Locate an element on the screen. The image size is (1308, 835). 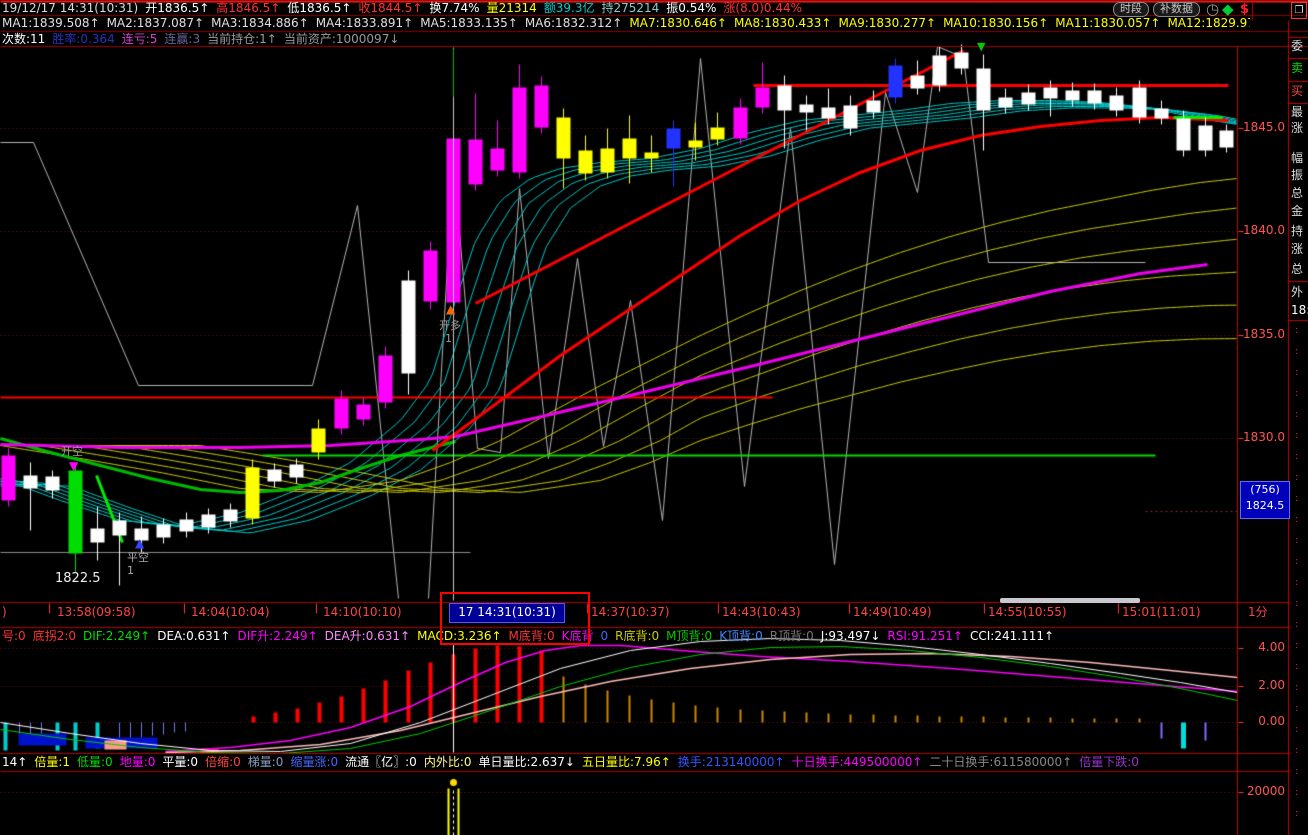
clock-icon: ◷ is located at coordinates (1213, 9).